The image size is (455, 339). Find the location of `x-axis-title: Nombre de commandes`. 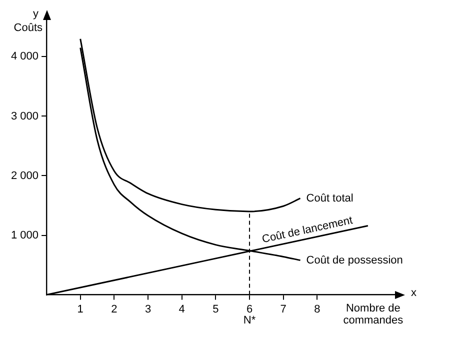

x-axis-title: Nombre de commandes is located at coordinates (373, 314).